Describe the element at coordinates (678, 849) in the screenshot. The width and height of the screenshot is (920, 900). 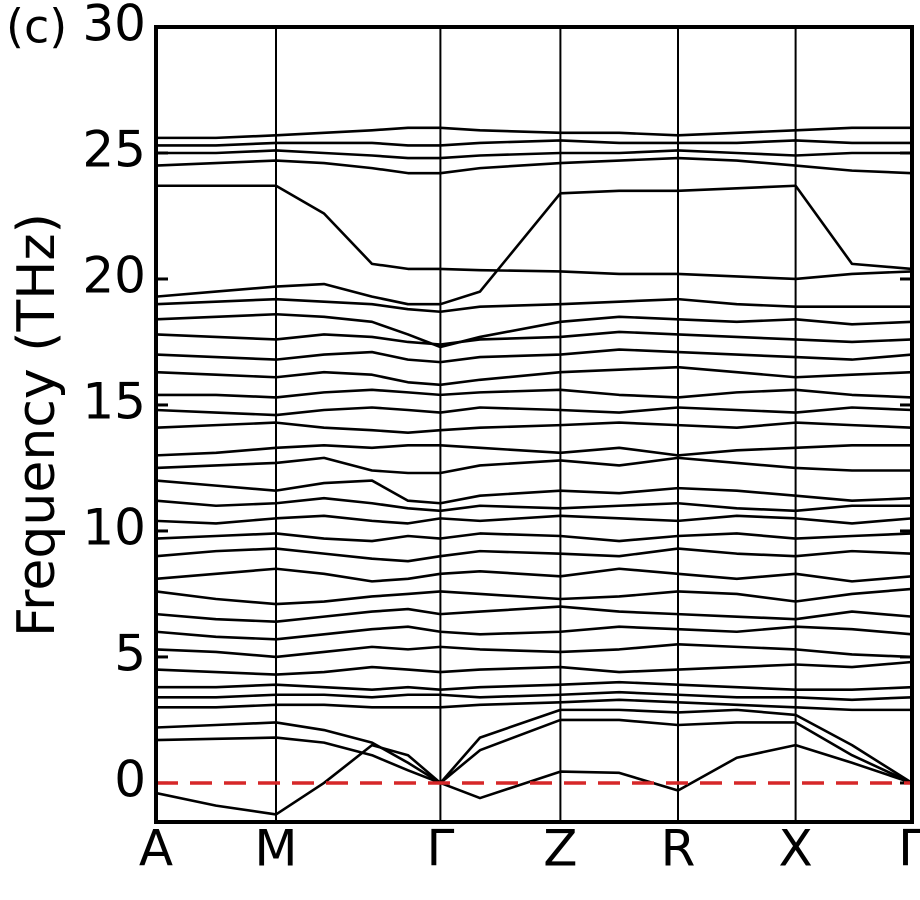
I see `x-tick-label: R` at that location.